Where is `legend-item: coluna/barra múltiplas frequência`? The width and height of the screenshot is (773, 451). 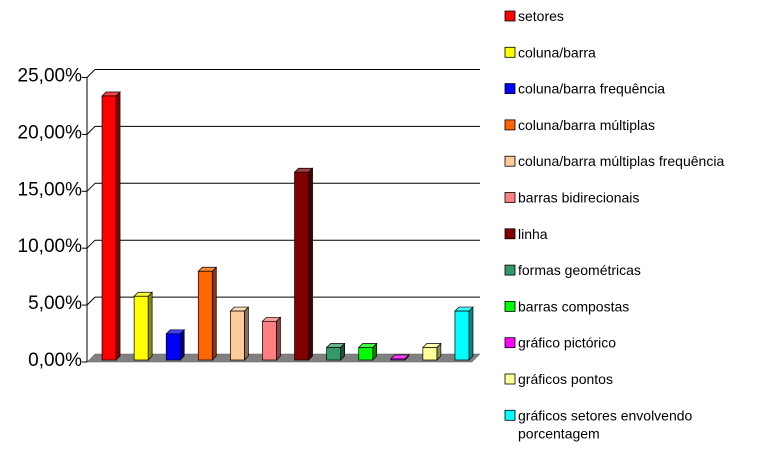 legend-item: coluna/barra múltiplas frequência is located at coordinates (614, 161).